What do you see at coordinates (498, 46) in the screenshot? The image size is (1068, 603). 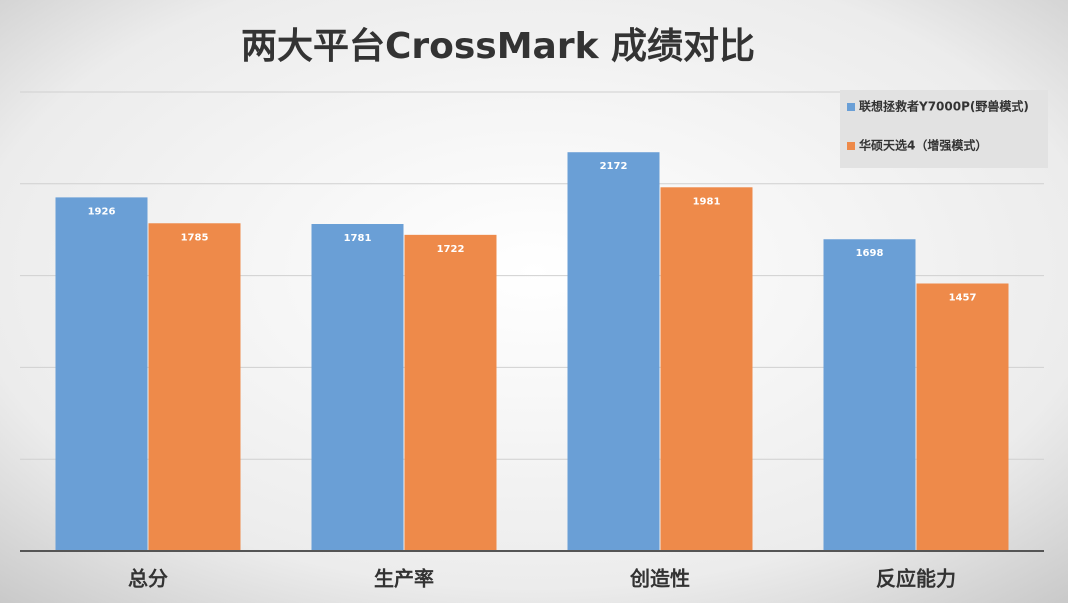 I see `chart-title: 两大平台CrossMark 成绩对比` at bounding box center [498, 46].